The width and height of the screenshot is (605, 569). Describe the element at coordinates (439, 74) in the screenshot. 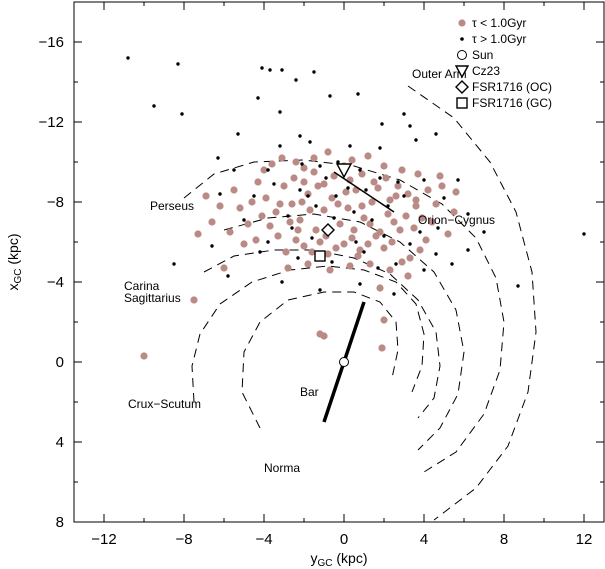

I see `arm-label: Outer Arm` at that location.